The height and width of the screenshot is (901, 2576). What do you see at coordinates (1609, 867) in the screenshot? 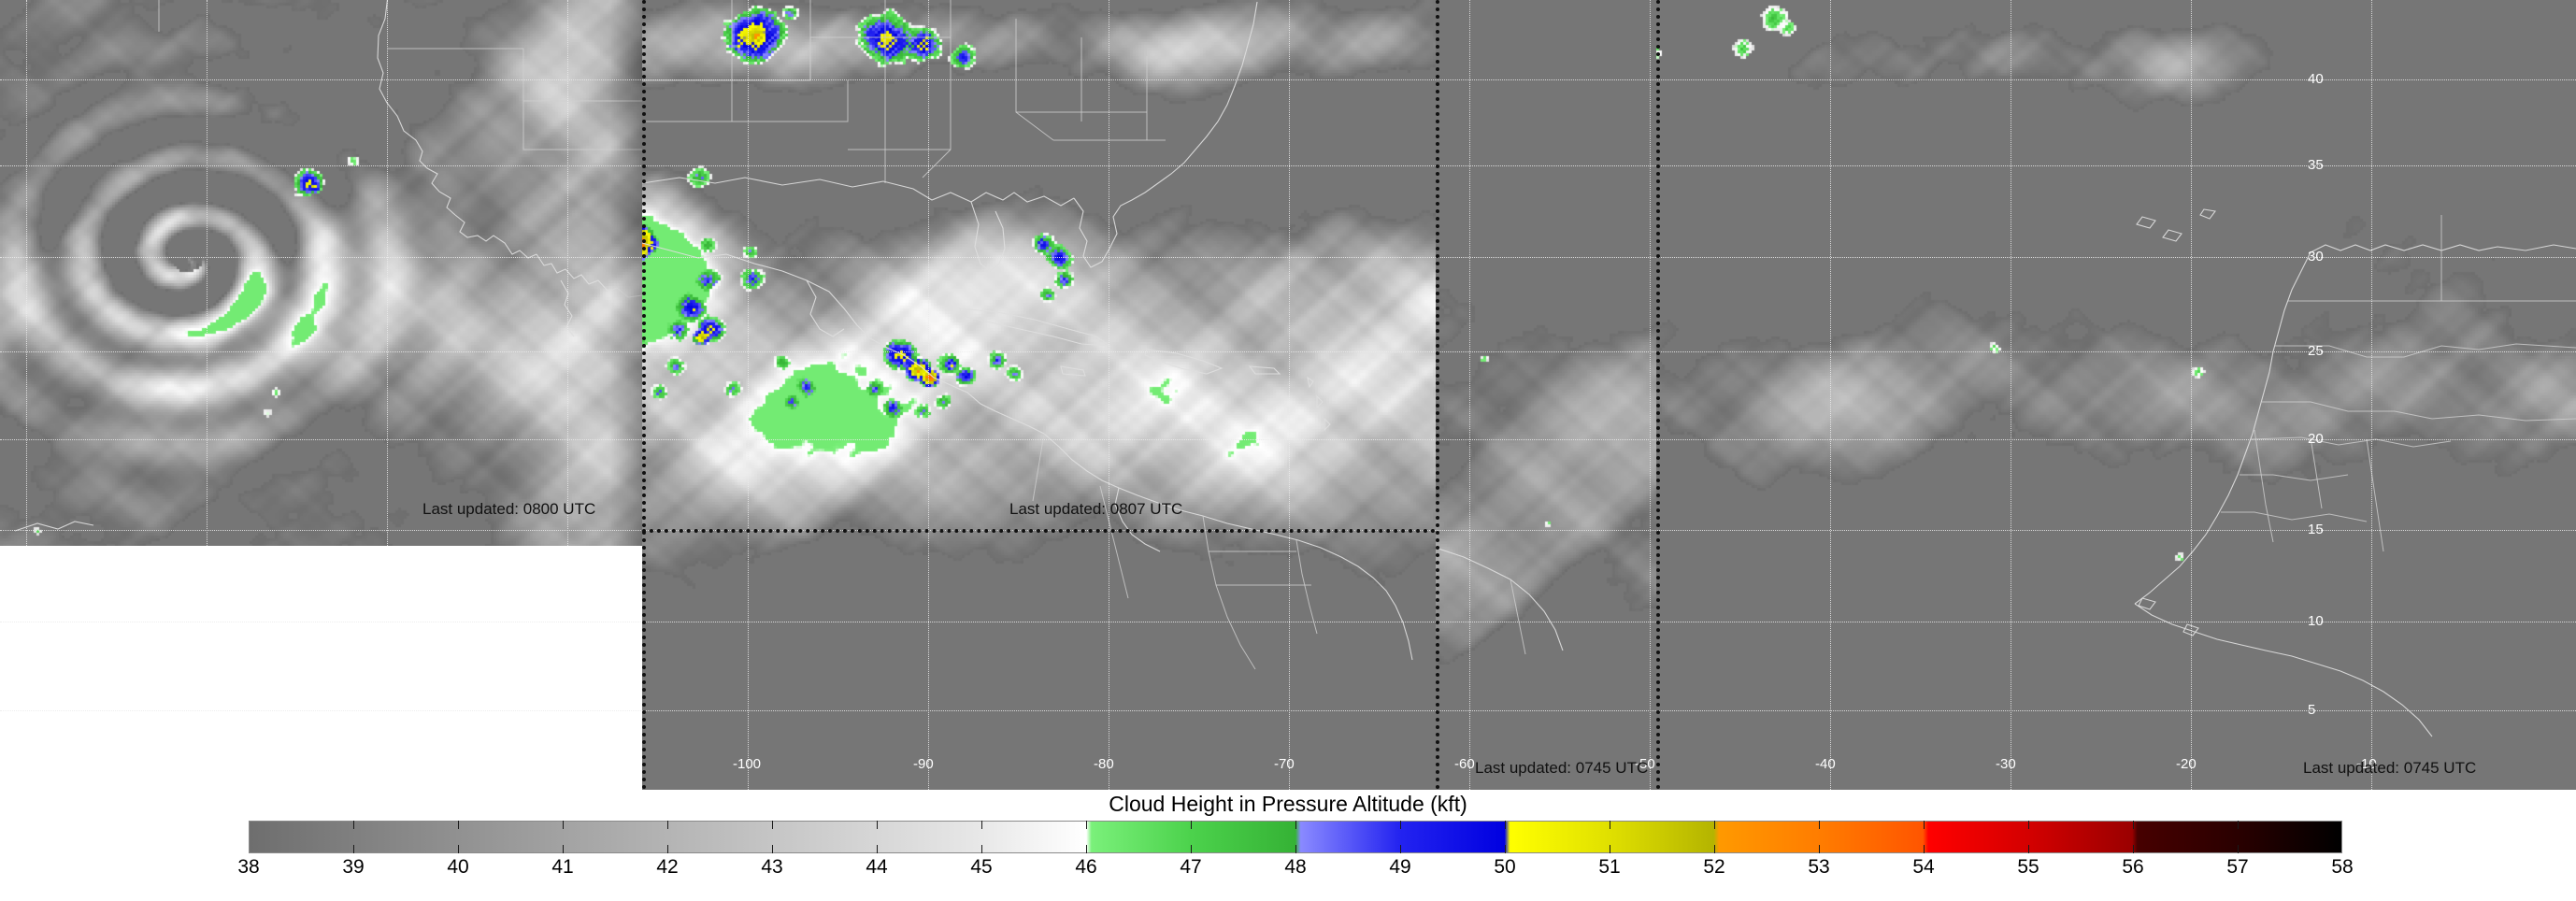
I see `colorbar-tick-label: 51` at bounding box center [1609, 867].